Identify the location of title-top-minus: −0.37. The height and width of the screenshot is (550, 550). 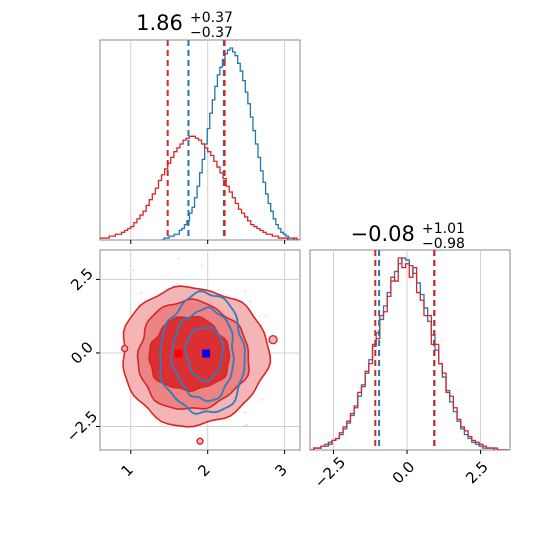
(211, 33).